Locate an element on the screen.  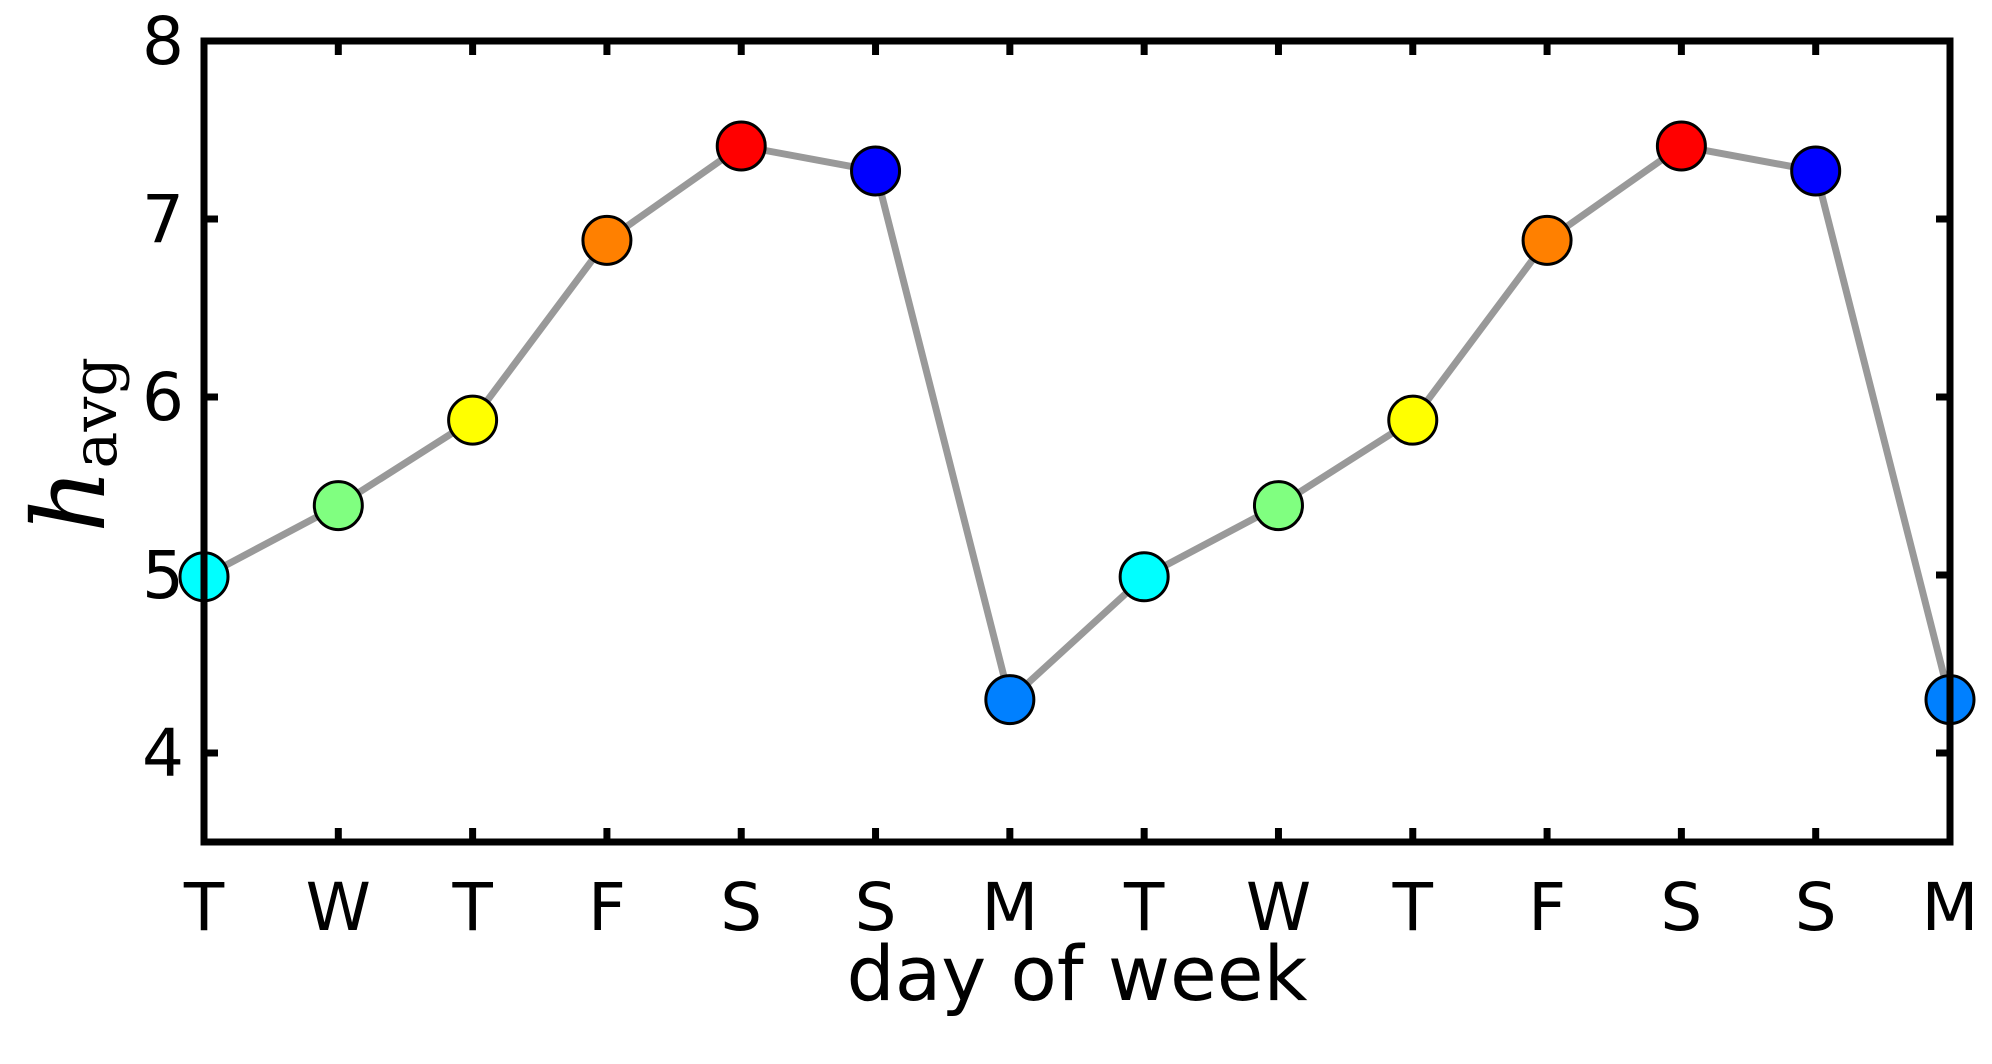
y-tick-label: 4 is located at coordinates (163, 753).